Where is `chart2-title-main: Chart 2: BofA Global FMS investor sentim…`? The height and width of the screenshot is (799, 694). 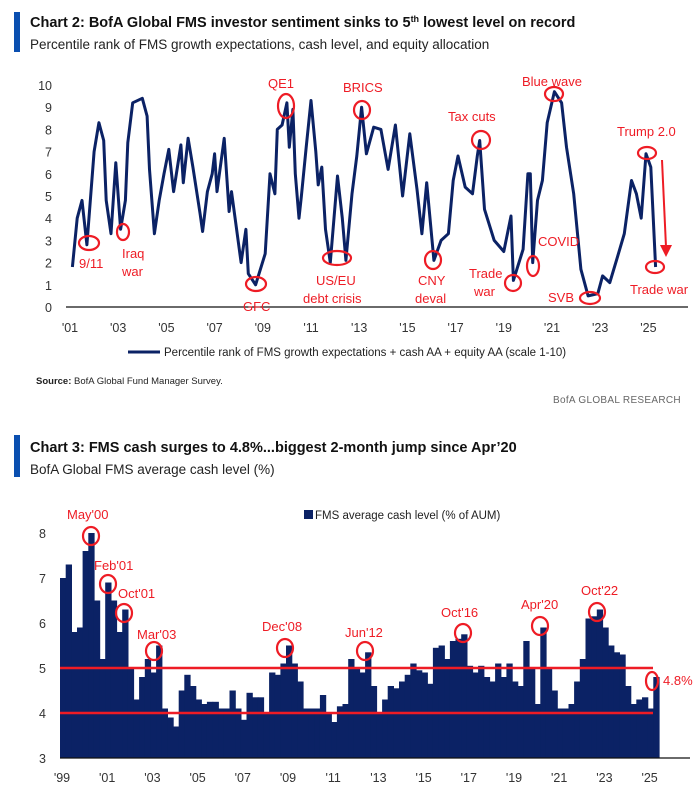
chart2-title-main: Chart 2: BofA Global FMS investor sentim… is located at coordinates (220, 23).